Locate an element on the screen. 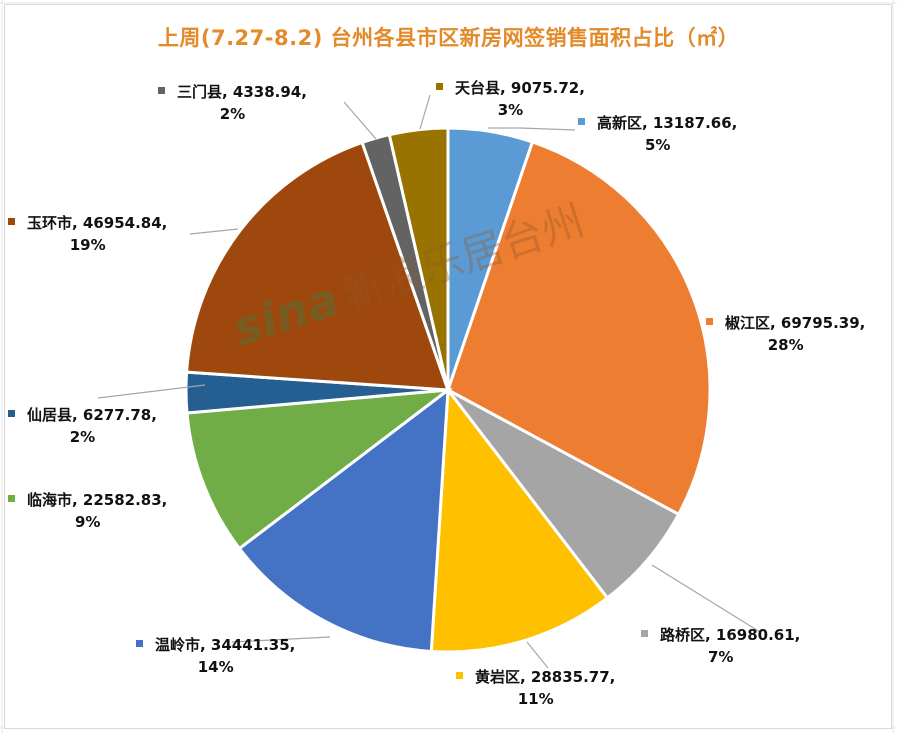 This screenshot has width=897, height=733. data-label-linhai: 临海市, 22582.83, 9% is located at coordinates (87, 511).